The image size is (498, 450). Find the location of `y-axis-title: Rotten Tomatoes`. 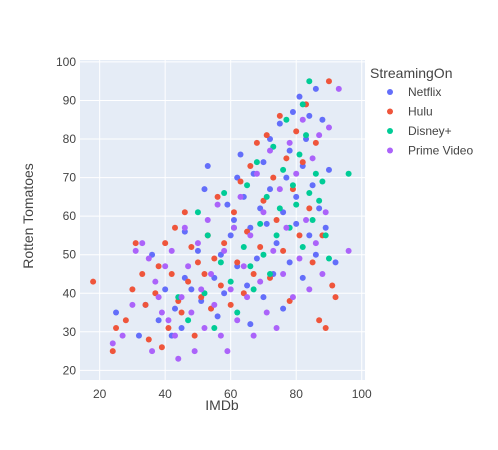

y-axis-title: Rotten Tomatoes is located at coordinates (28, 216).